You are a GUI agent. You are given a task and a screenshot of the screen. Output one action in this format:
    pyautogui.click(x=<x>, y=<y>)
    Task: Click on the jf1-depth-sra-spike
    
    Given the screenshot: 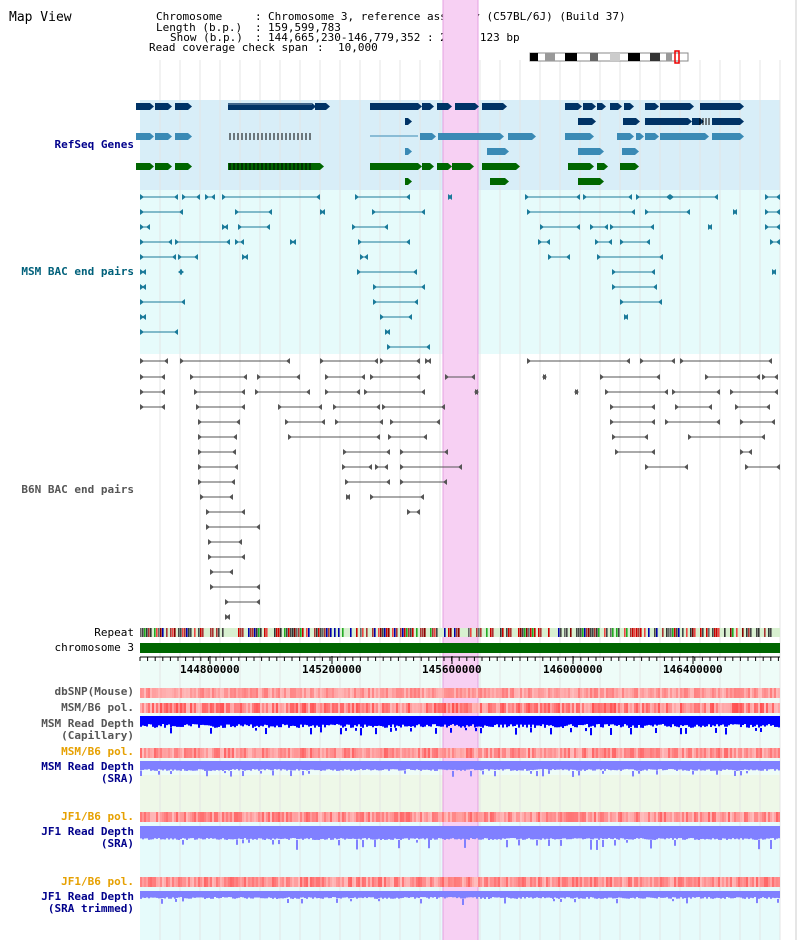 What is the action you would take?
    pyautogui.click(x=363, y=844)
    